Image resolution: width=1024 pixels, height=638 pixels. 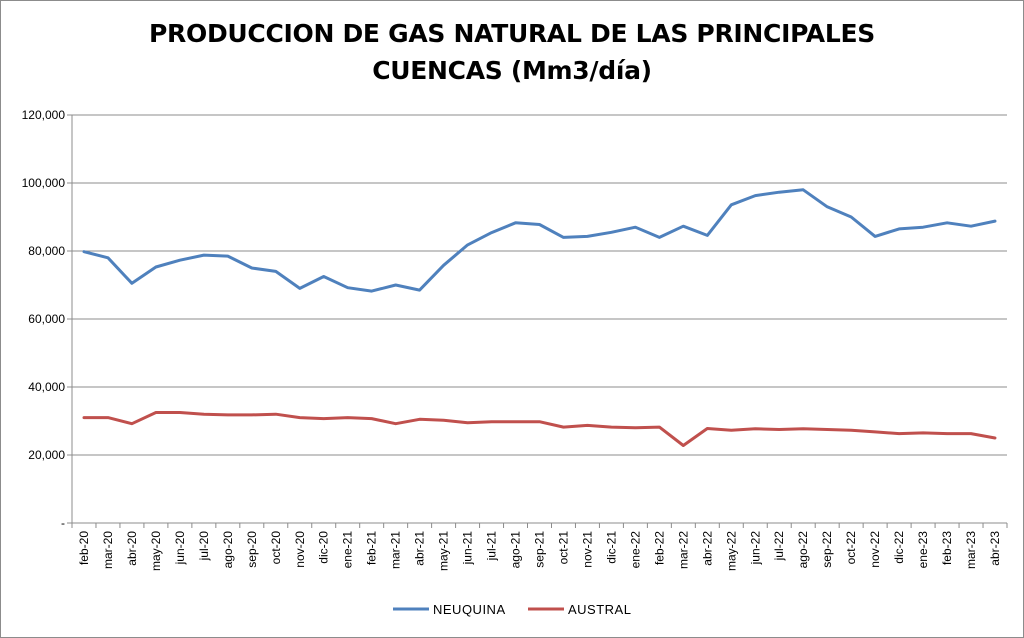 I want to click on y-axis-tick-labels: - 20,000 40,000 60,000 80,000 100,000 120,000, so click(x=44, y=319).